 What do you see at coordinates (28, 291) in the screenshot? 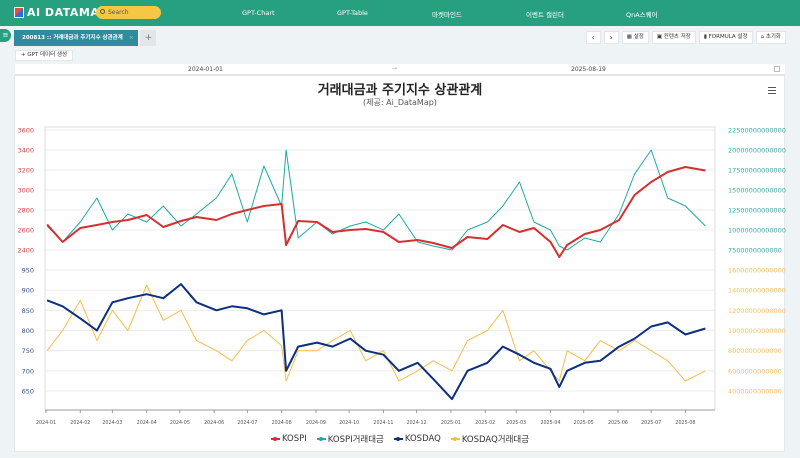
I see `left-axis-tick-label: 900` at bounding box center [28, 291].